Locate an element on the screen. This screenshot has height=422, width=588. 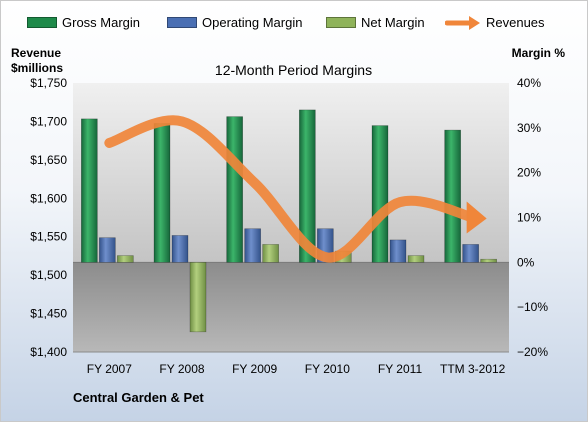
x-axis-tick-label: FY 2010 is located at coordinates (327, 369).